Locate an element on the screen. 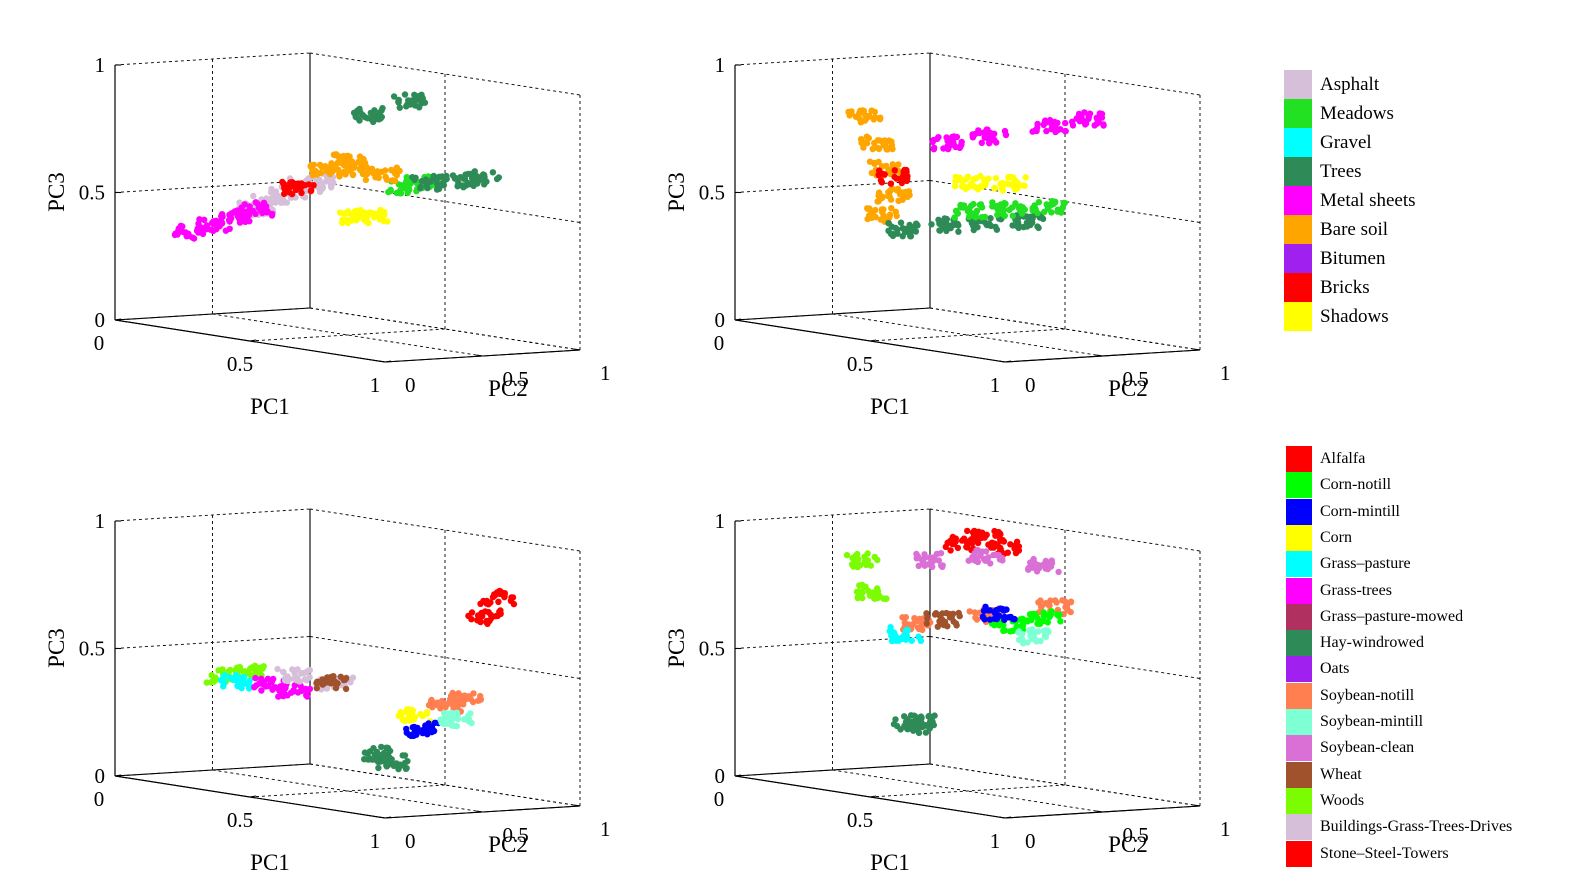 The image size is (1572, 896). series-soybean-notill is located at coordinates (455, 702).